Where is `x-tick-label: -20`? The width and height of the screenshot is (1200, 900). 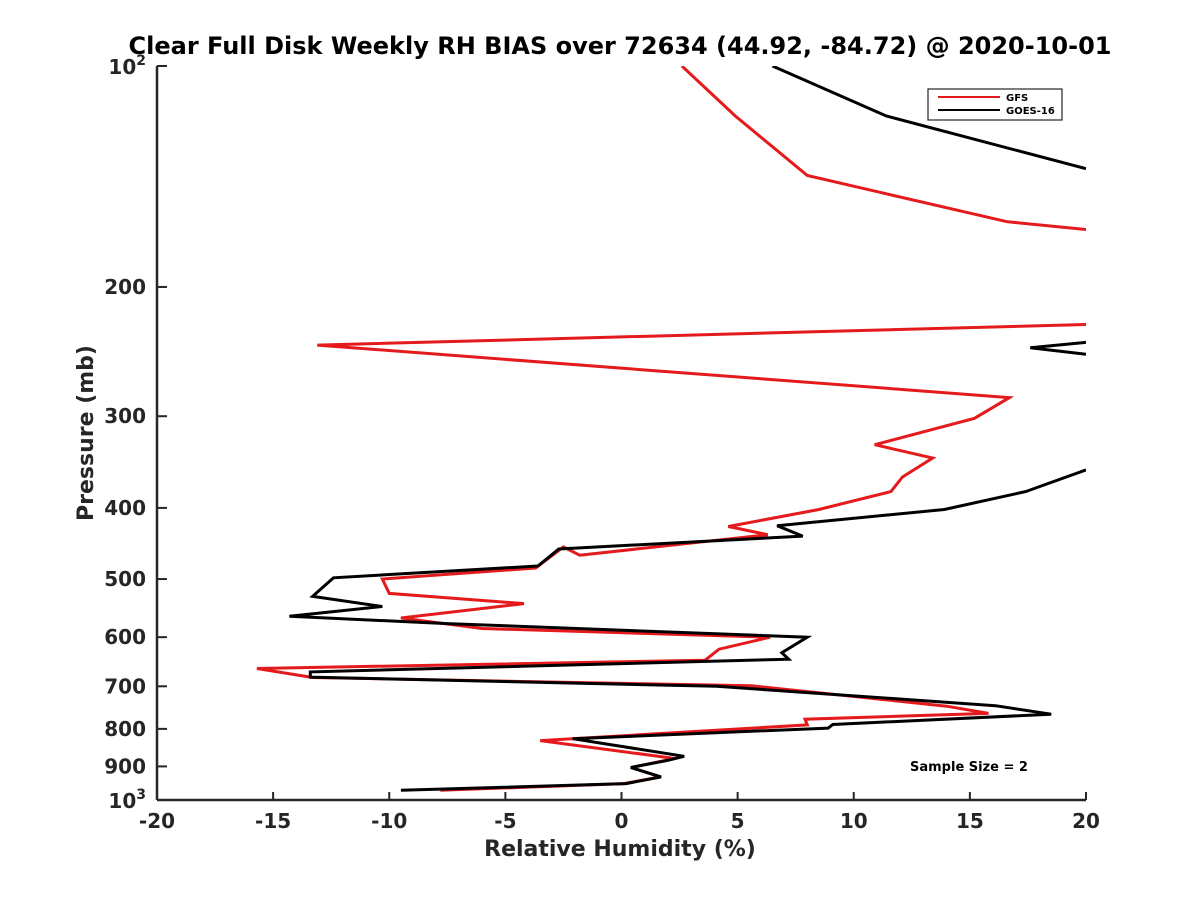
x-tick-label: -20 is located at coordinates (157, 821).